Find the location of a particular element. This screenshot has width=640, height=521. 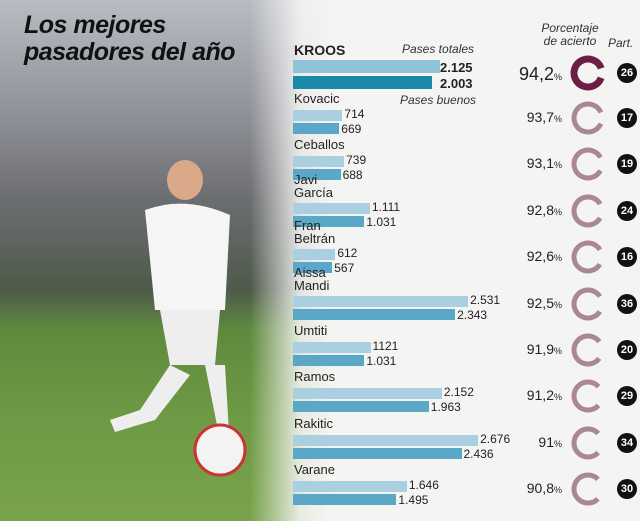

matches-badge: 34 is located at coordinates (627, 442).